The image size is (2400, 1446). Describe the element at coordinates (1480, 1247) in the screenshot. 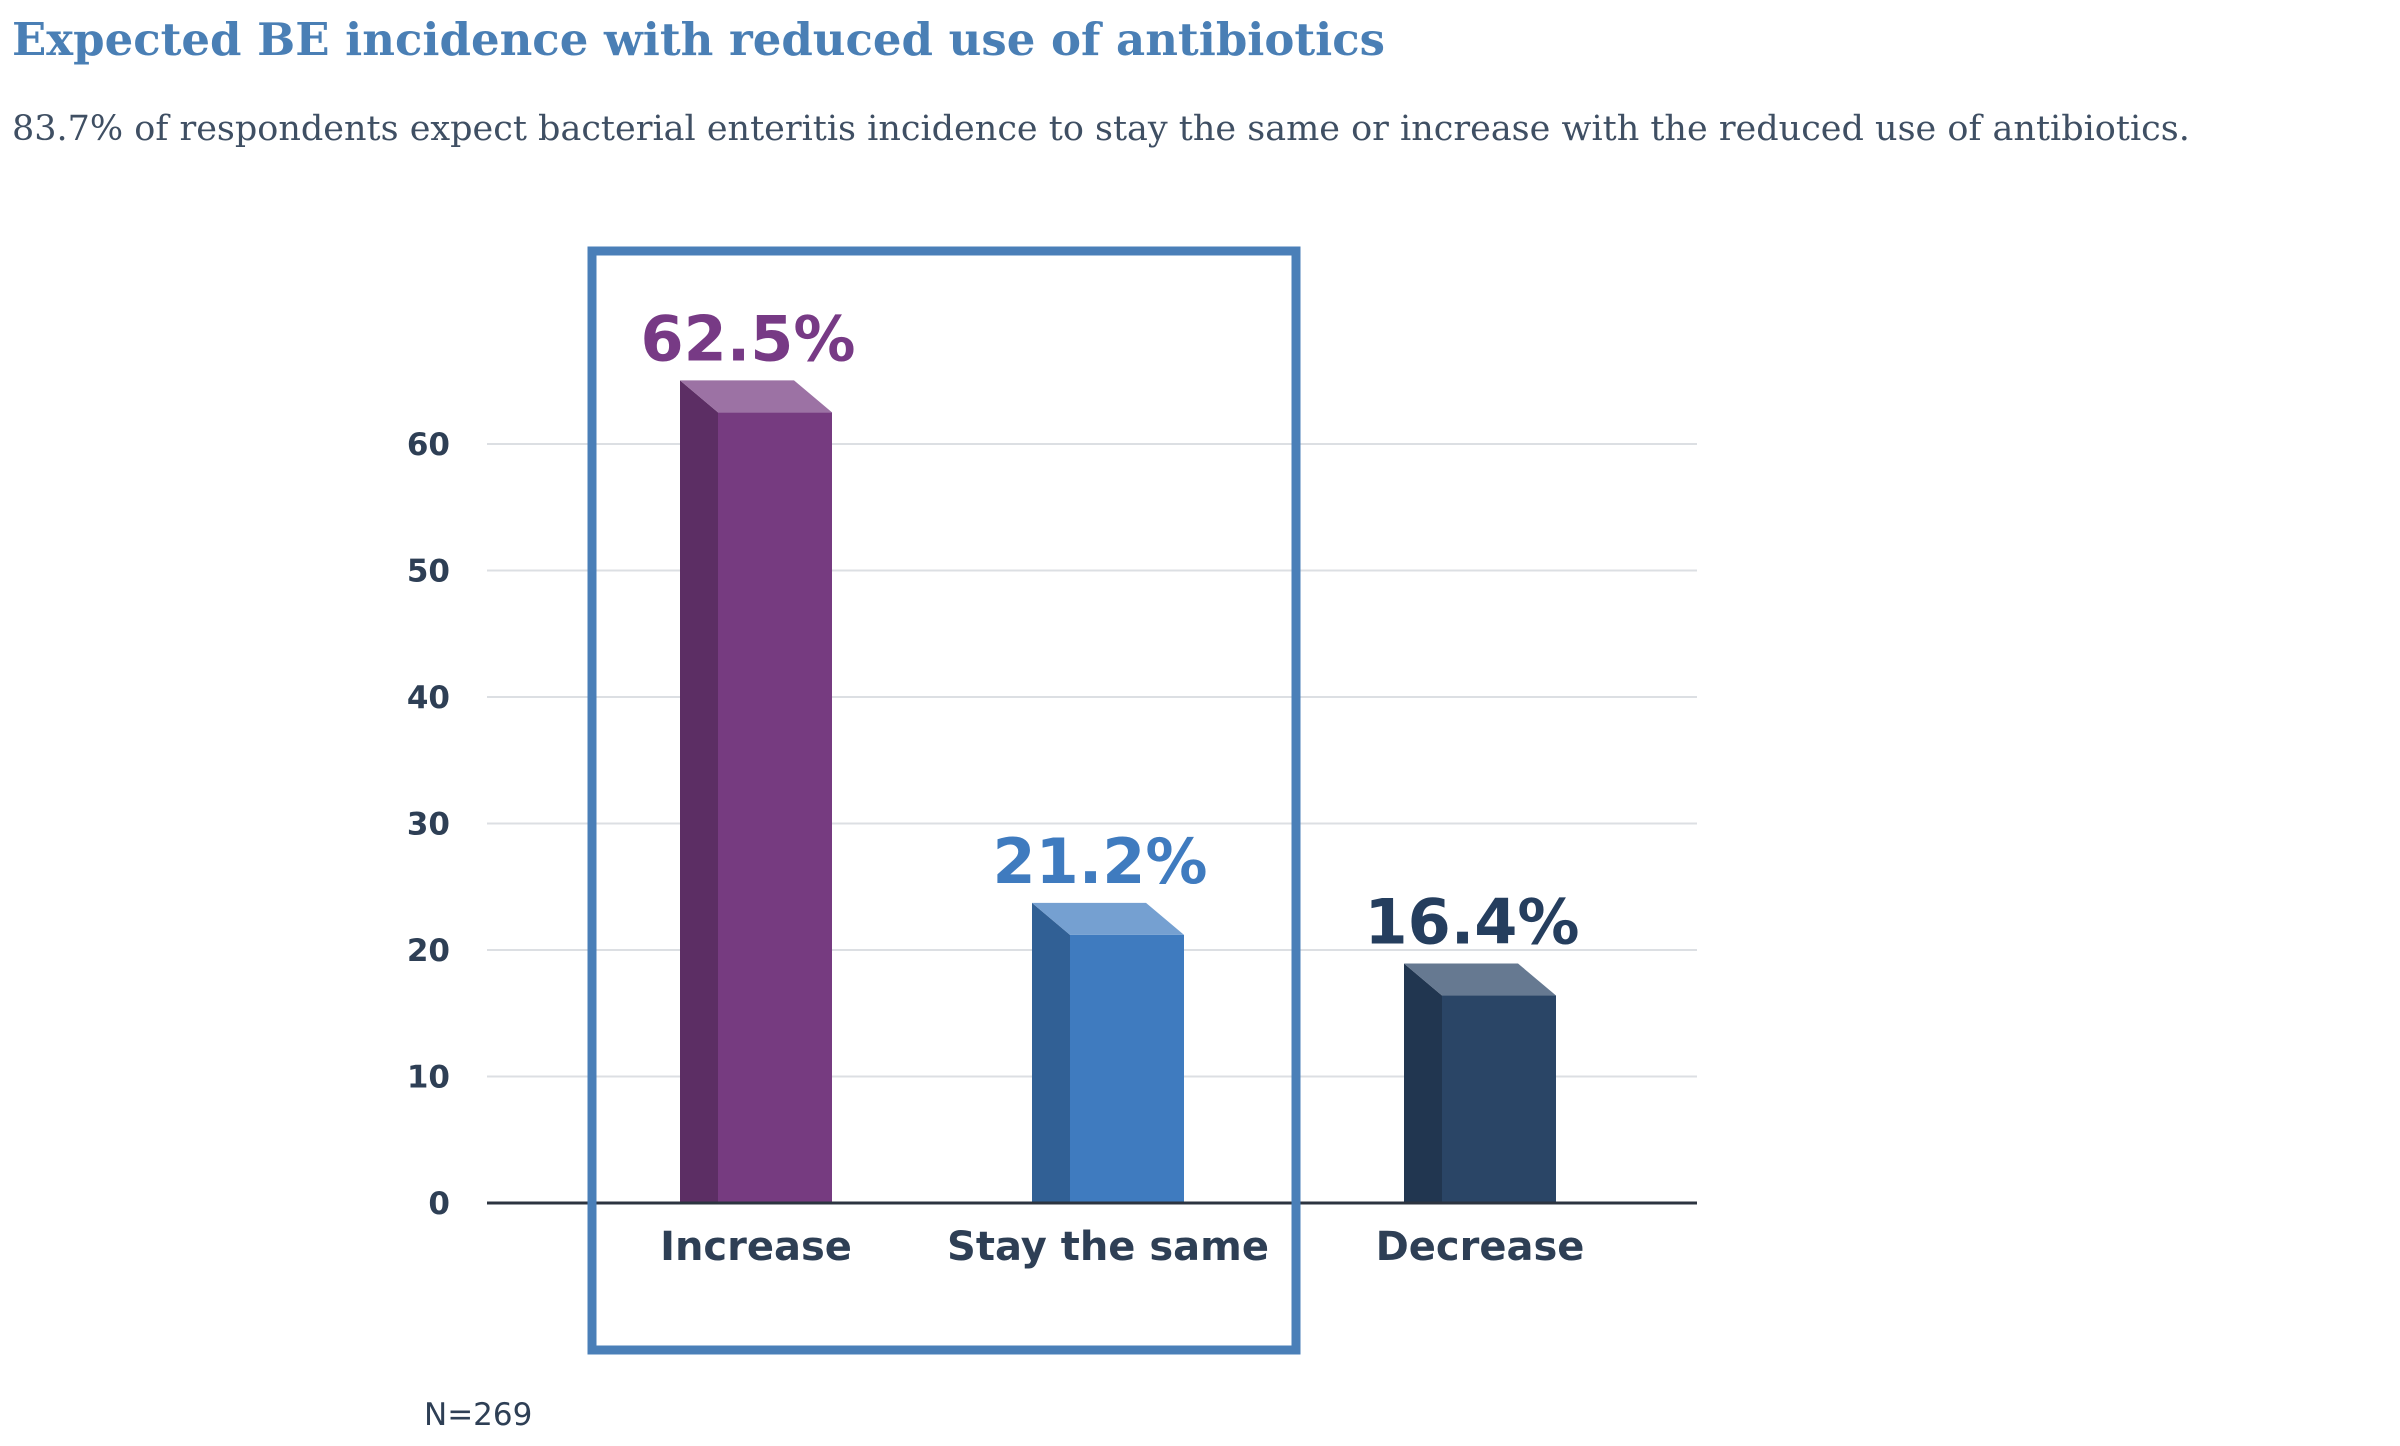

I see `x-tick-label: Decrease` at that location.